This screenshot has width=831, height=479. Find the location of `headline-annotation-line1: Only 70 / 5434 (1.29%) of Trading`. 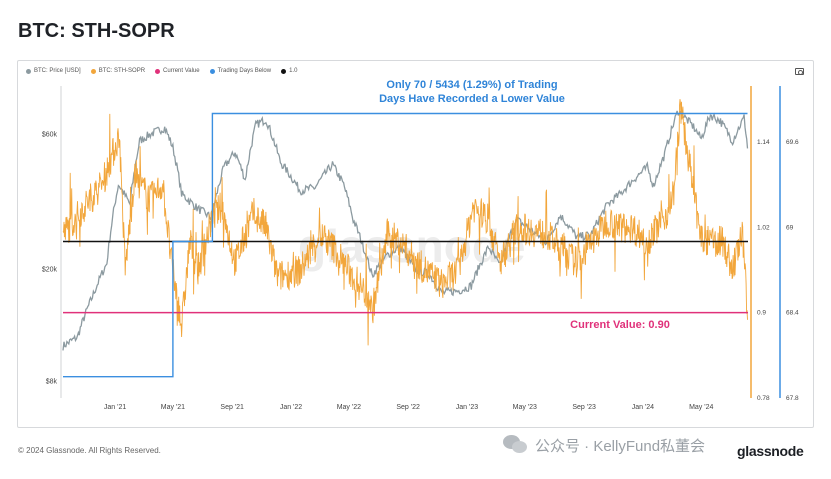

headline-annotation-line1: Only 70 / 5434 (1.29%) of Trading is located at coordinates (471, 85).